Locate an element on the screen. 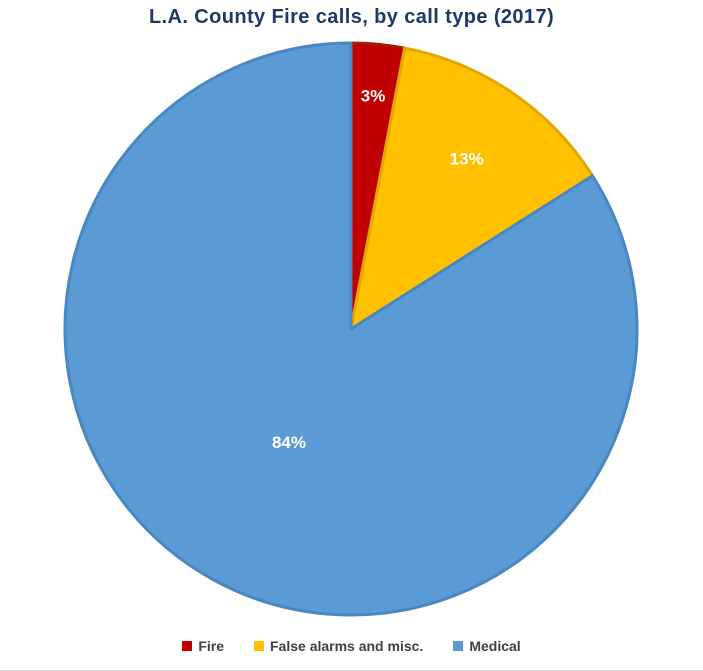  legend-item-fire: Fire is located at coordinates (203, 646).